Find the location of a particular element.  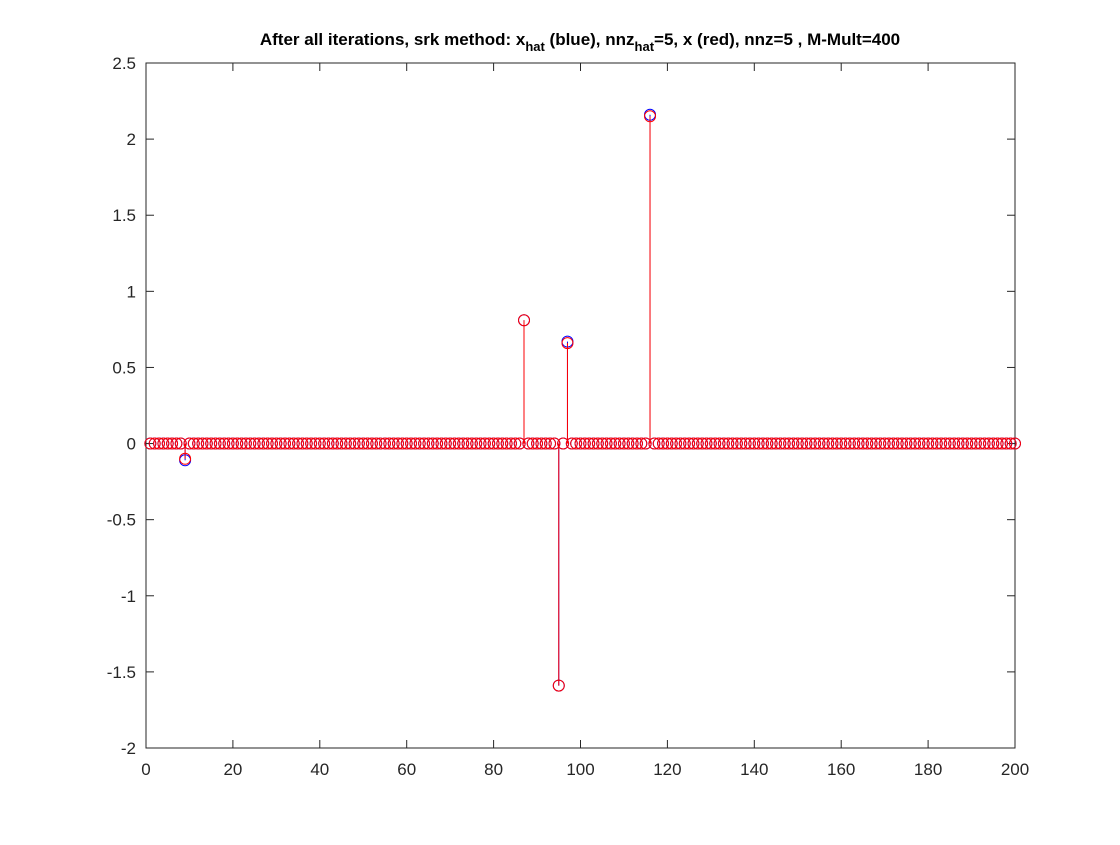

x-tick-label: 140 is located at coordinates (754, 769).